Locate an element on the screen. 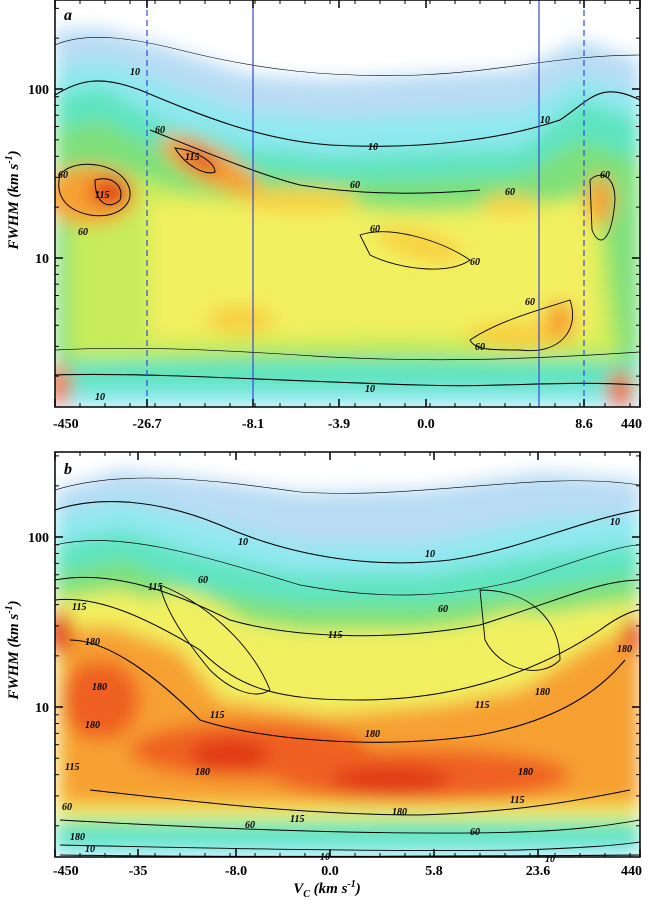  ticks-a-x-tick-label-0: -450 is located at coordinates (66, 424).